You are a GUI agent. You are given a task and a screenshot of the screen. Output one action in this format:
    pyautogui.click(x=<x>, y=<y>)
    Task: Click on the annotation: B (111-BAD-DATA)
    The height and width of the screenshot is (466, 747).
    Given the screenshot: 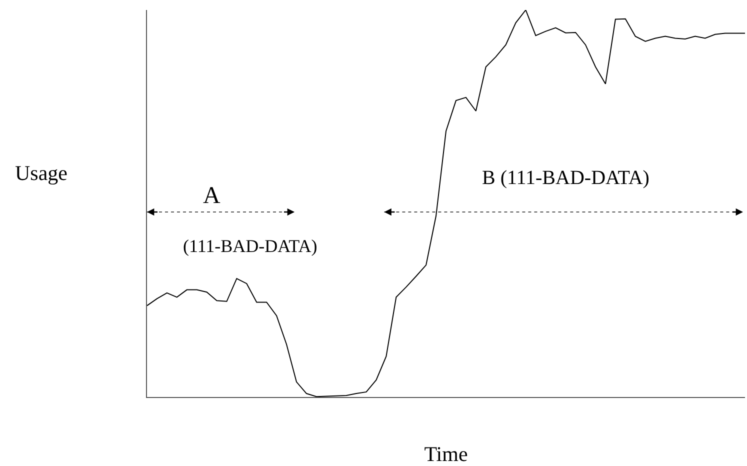 What is the action you would take?
    pyautogui.click(x=566, y=178)
    